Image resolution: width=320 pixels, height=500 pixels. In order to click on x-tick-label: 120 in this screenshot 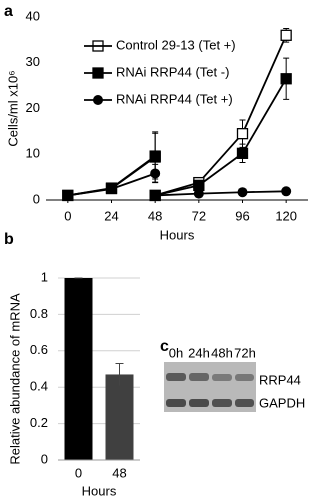, I will do `click(286, 215)`.